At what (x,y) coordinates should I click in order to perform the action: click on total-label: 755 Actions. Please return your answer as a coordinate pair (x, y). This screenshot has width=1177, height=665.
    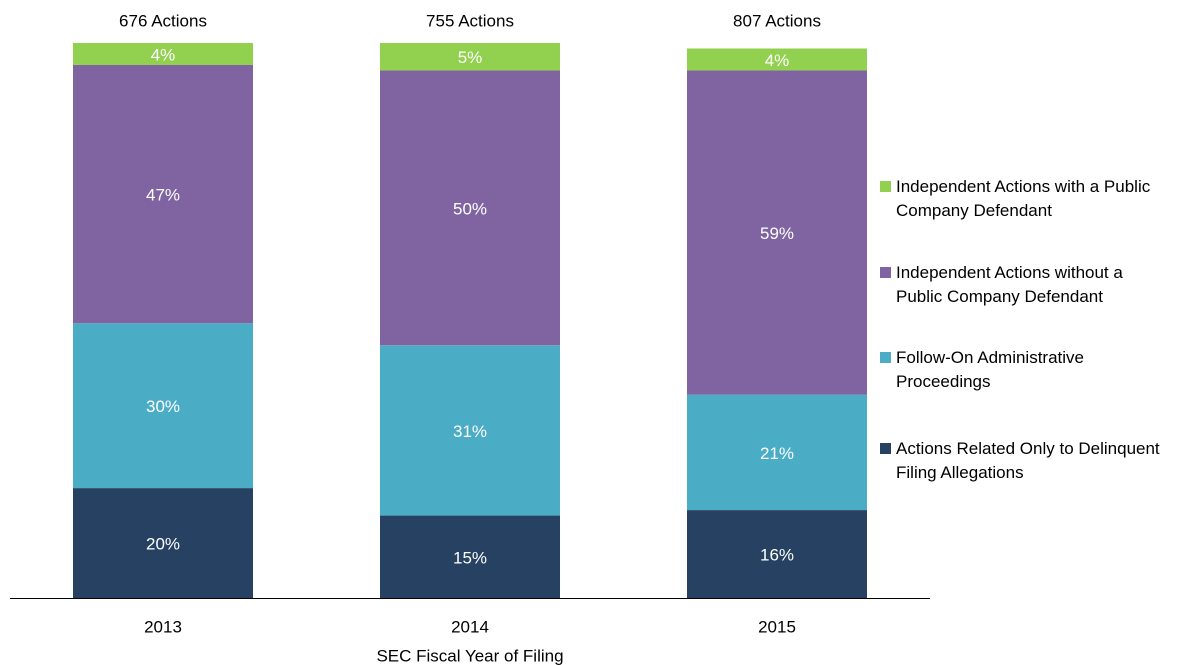
    Looking at the image, I should click on (470, 20).